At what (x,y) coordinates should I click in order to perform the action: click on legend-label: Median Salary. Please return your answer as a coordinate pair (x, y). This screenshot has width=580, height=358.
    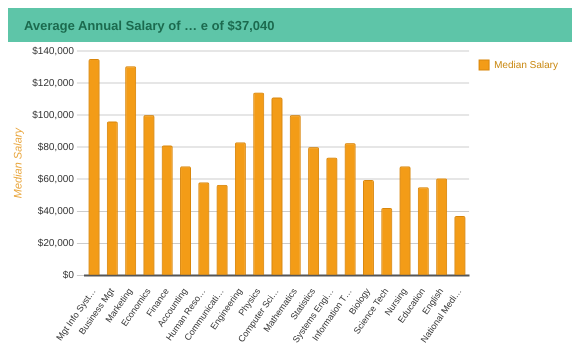
    Looking at the image, I should click on (526, 65).